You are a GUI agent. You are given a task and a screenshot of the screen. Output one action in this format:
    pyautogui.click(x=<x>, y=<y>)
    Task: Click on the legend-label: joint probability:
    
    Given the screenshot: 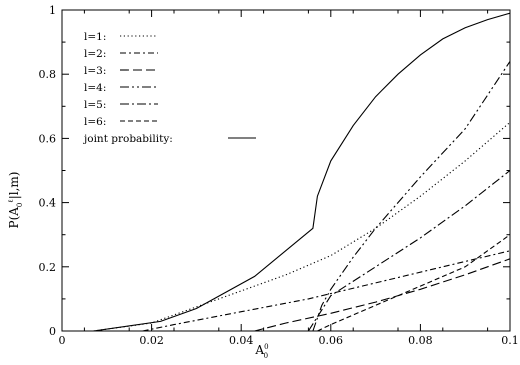 What is the action you would take?
    pyautogui.click(x=127, y=139)
    